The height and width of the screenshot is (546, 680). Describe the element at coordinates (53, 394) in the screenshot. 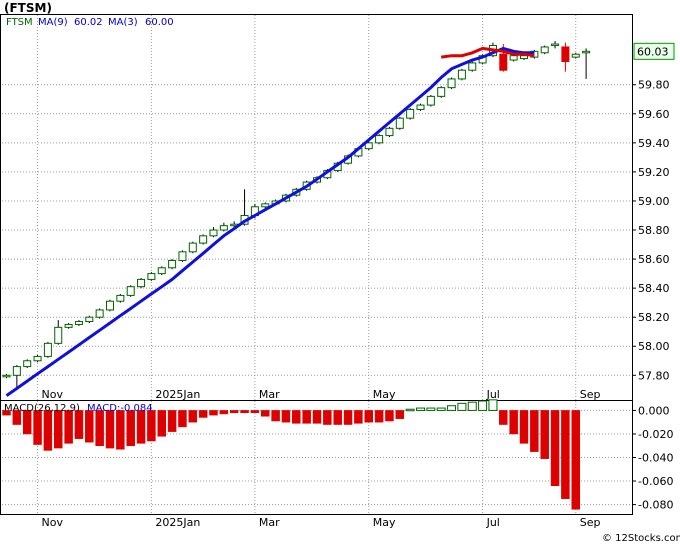

I see `x-tick-label: Nov` at that location.